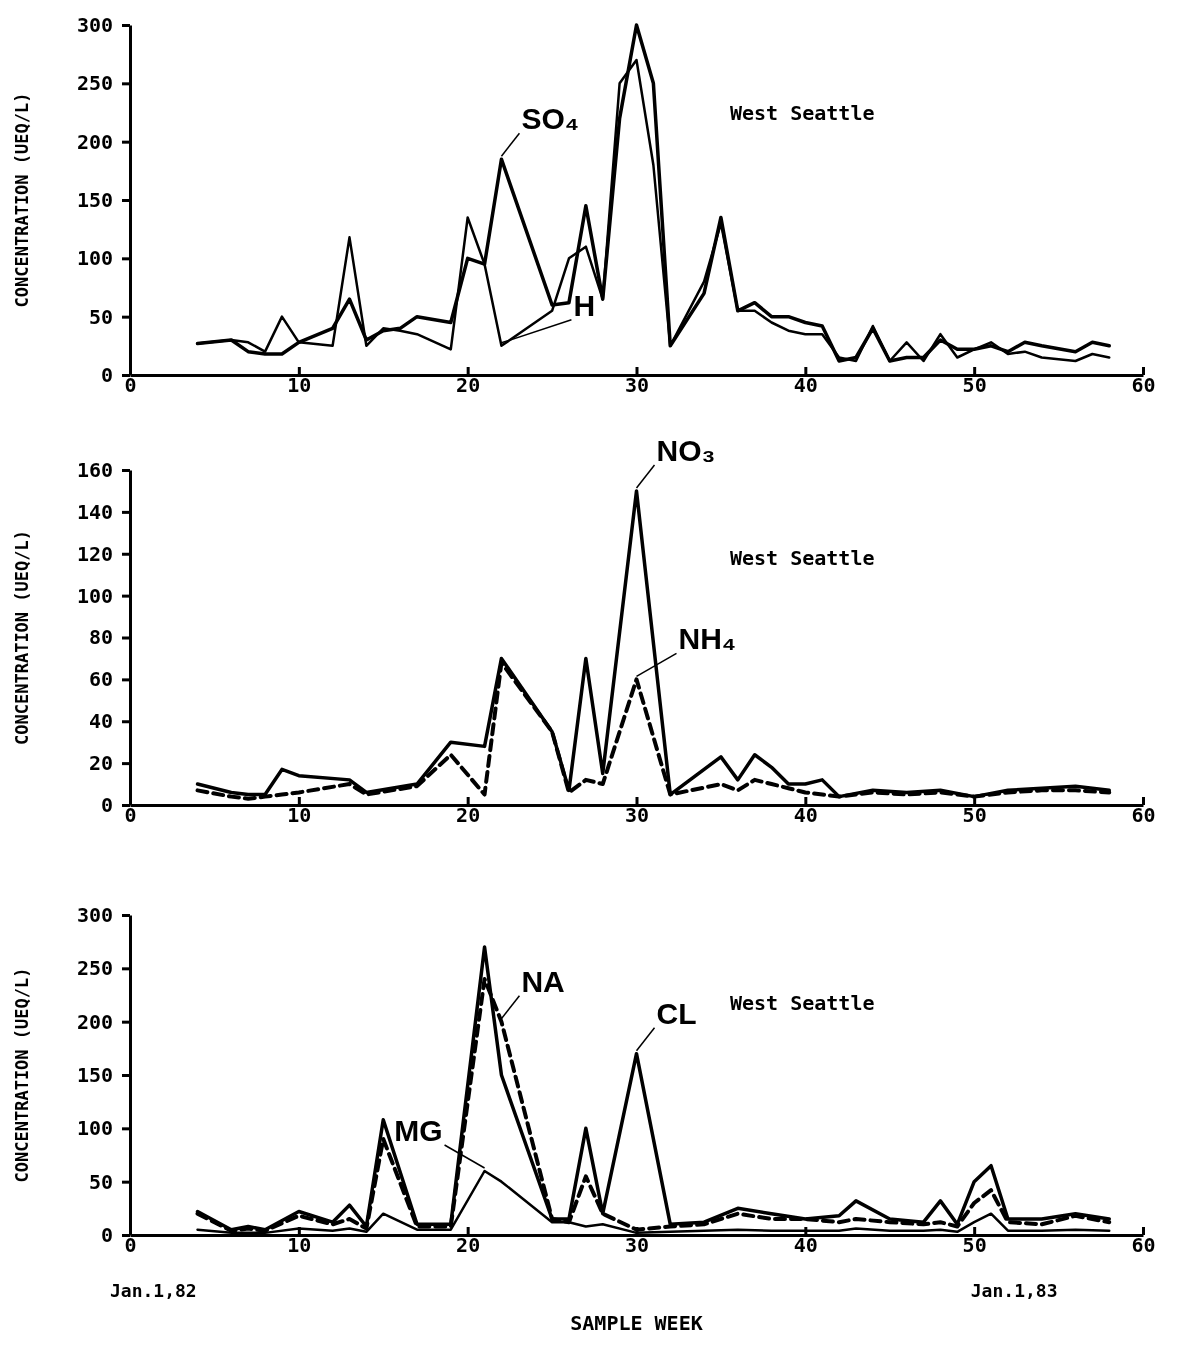  Describe the element at coordinates (686, 450) in the screenshot. I see `series-label: NO₃` at that location.